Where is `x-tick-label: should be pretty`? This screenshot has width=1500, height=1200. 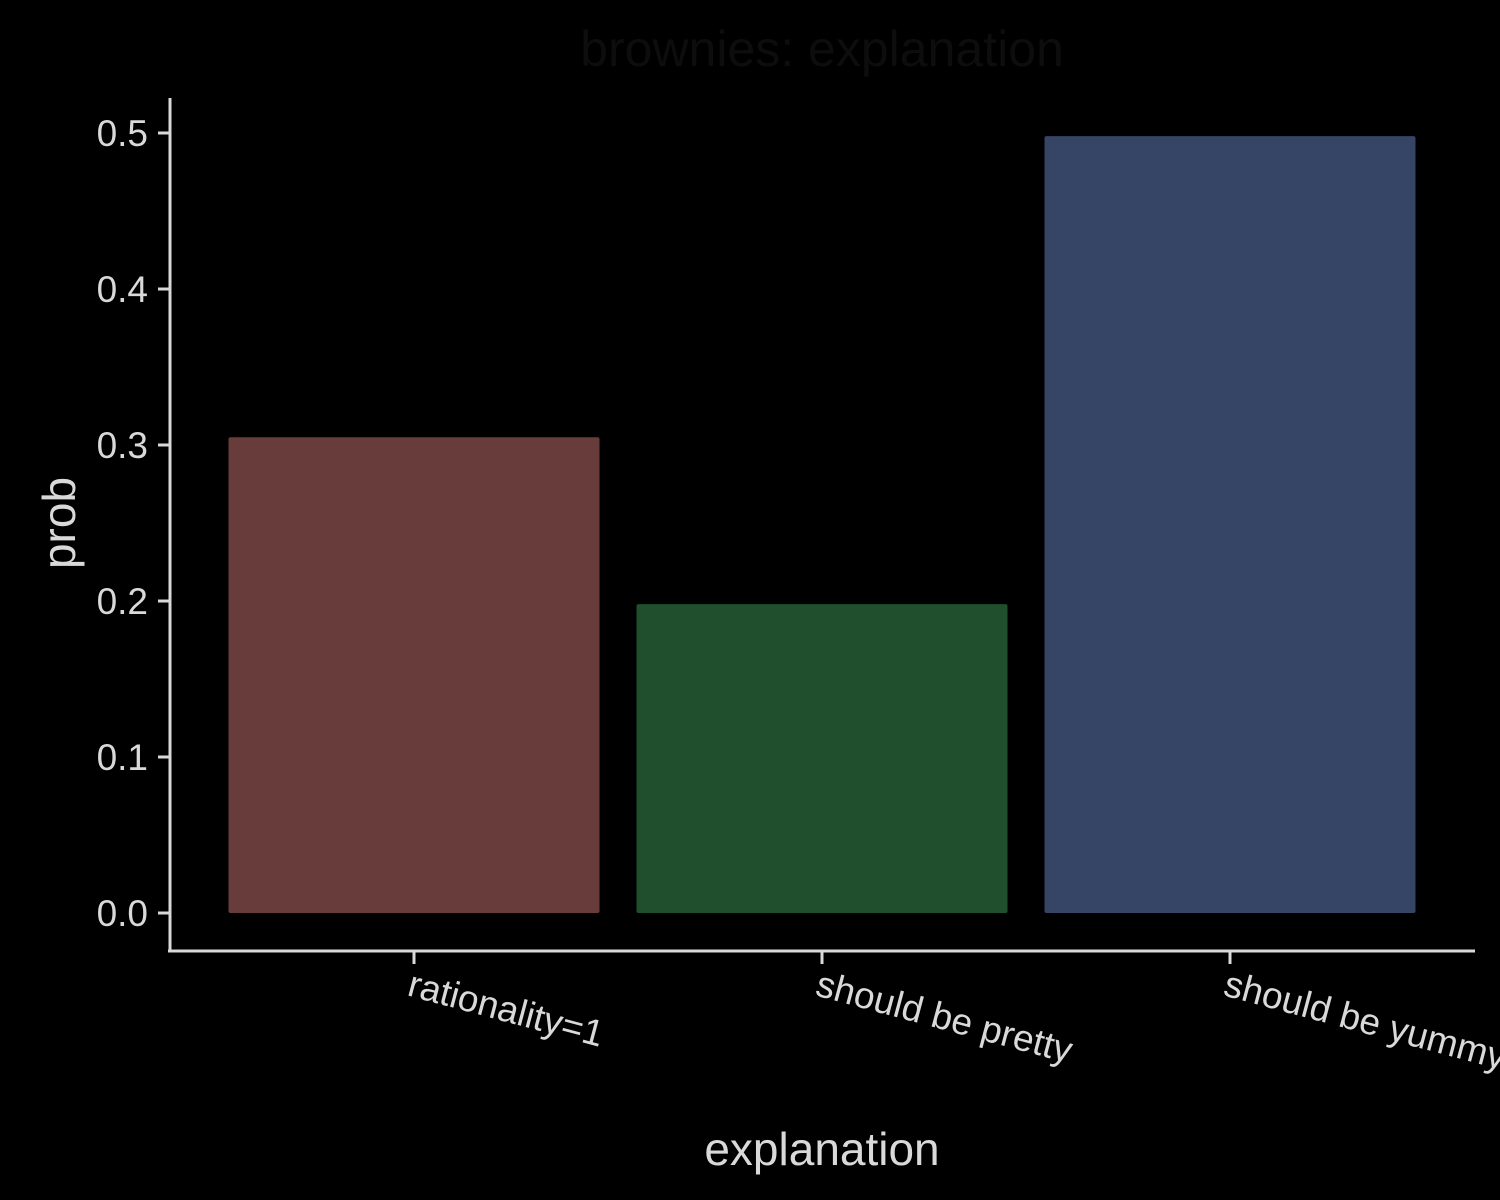 x-tick-label: should be pretty is located at coordinates (944, 1017).